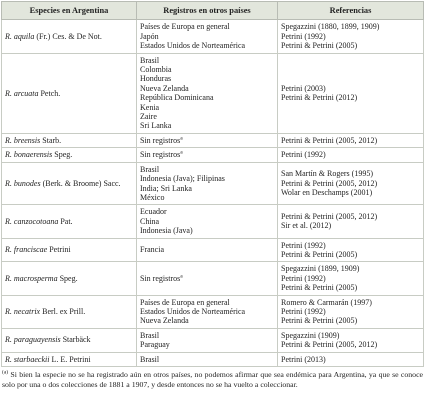 Image resolution: width=425 pixels, height=409 pixels. Describe the element at coordinates (350, 155) in the screenshot. I see `references-cell: Petrini (1992)` at that location.